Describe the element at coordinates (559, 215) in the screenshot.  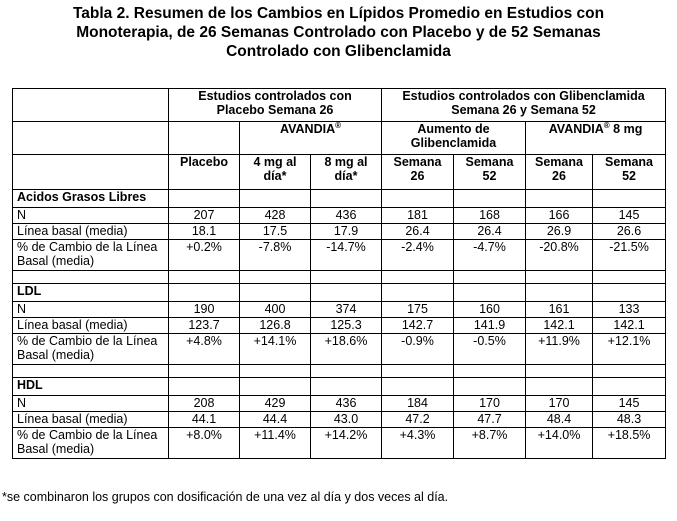
I see `value-cell: 166` at that location.